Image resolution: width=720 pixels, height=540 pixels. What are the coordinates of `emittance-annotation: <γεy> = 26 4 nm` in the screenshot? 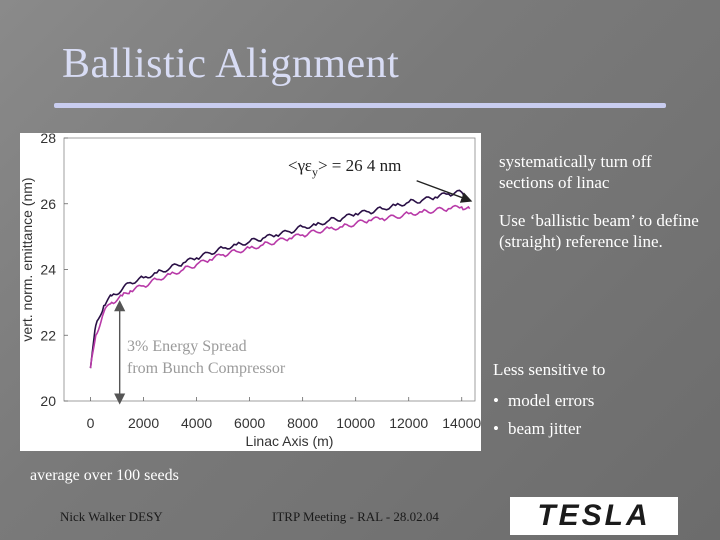 It's located at (344, 167).